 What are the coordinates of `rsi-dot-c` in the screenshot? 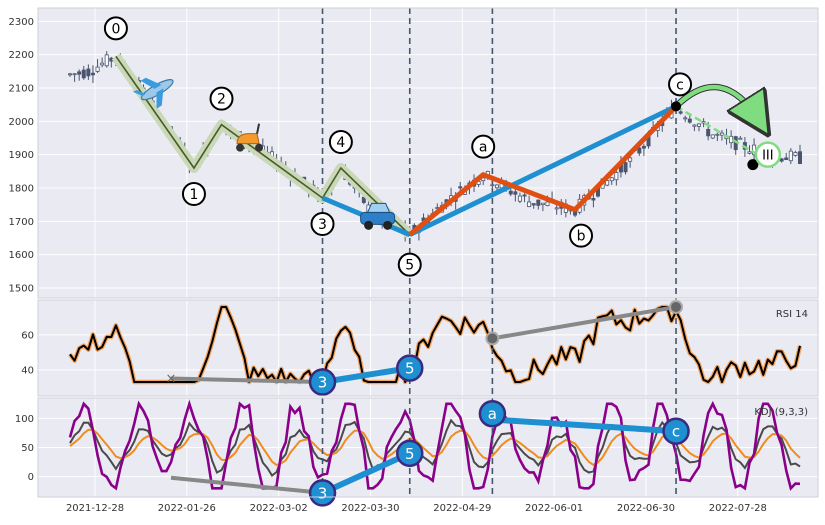 It's located at (676, 306).